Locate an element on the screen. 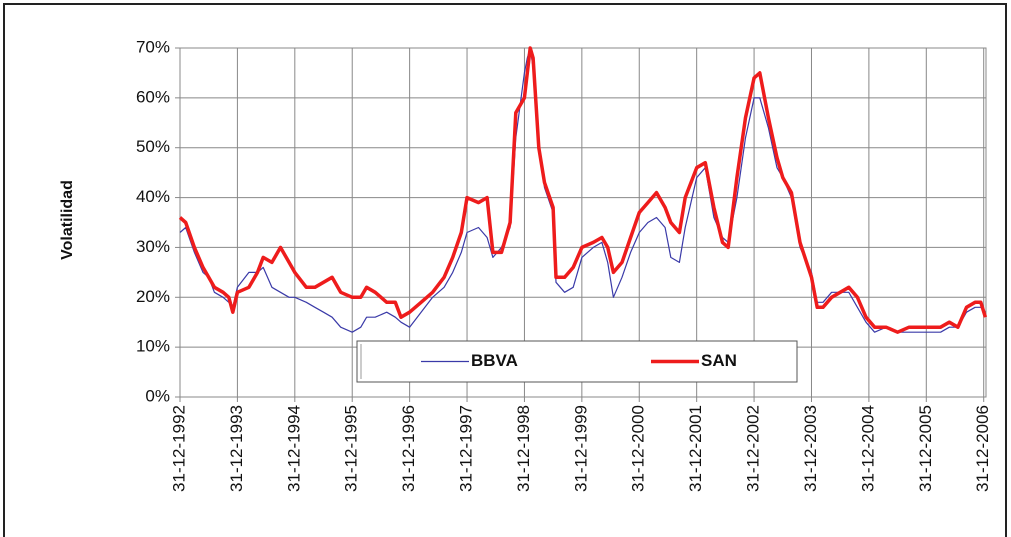 This screenshot has width=1011, height=537. x-tick-label: 31-12-2000 is located at coordinates (638, 448).